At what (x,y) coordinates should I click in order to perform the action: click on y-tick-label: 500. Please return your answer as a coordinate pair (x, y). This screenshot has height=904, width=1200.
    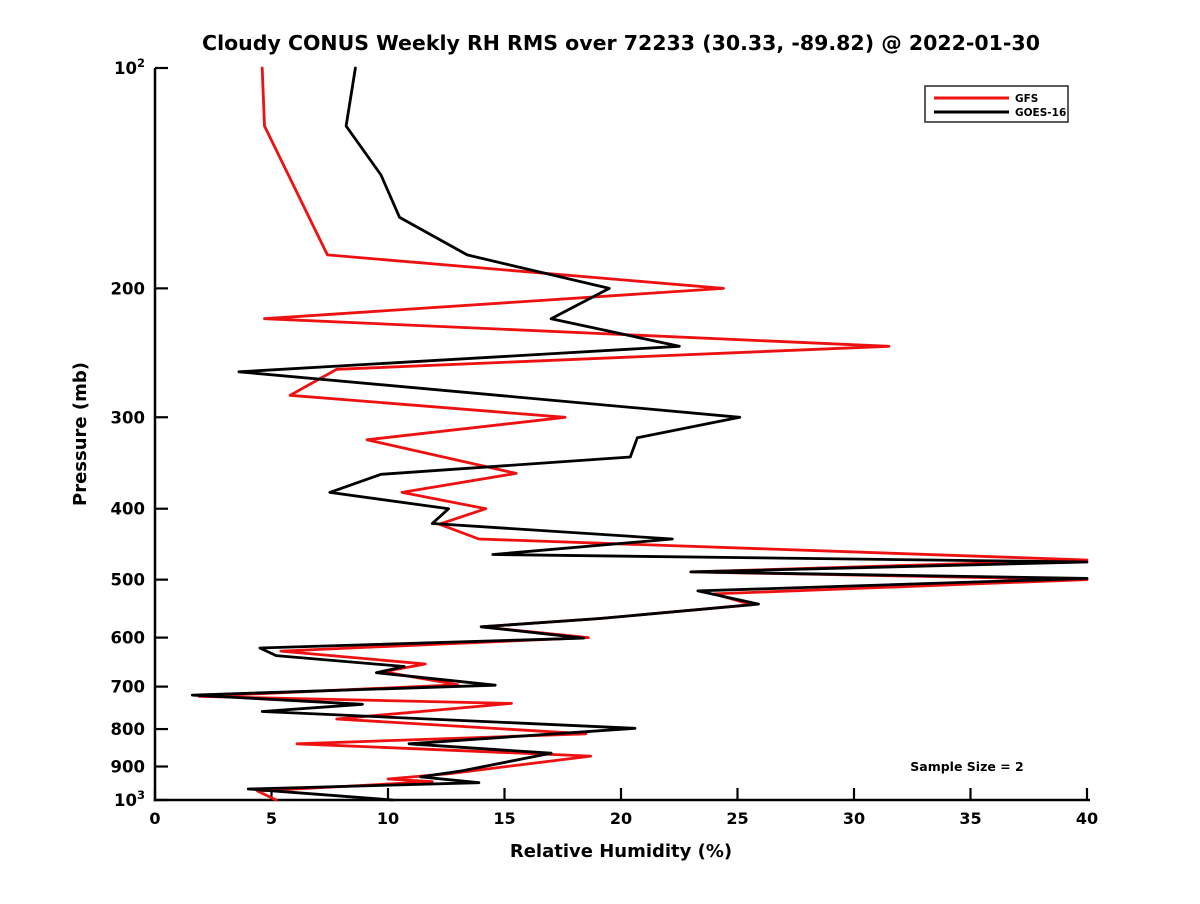
    Looking at the image, I should click on (128, 580).